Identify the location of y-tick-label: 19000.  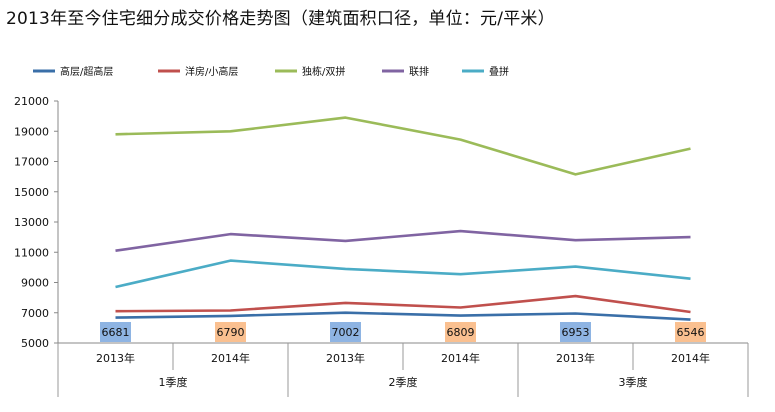
(31, 131).